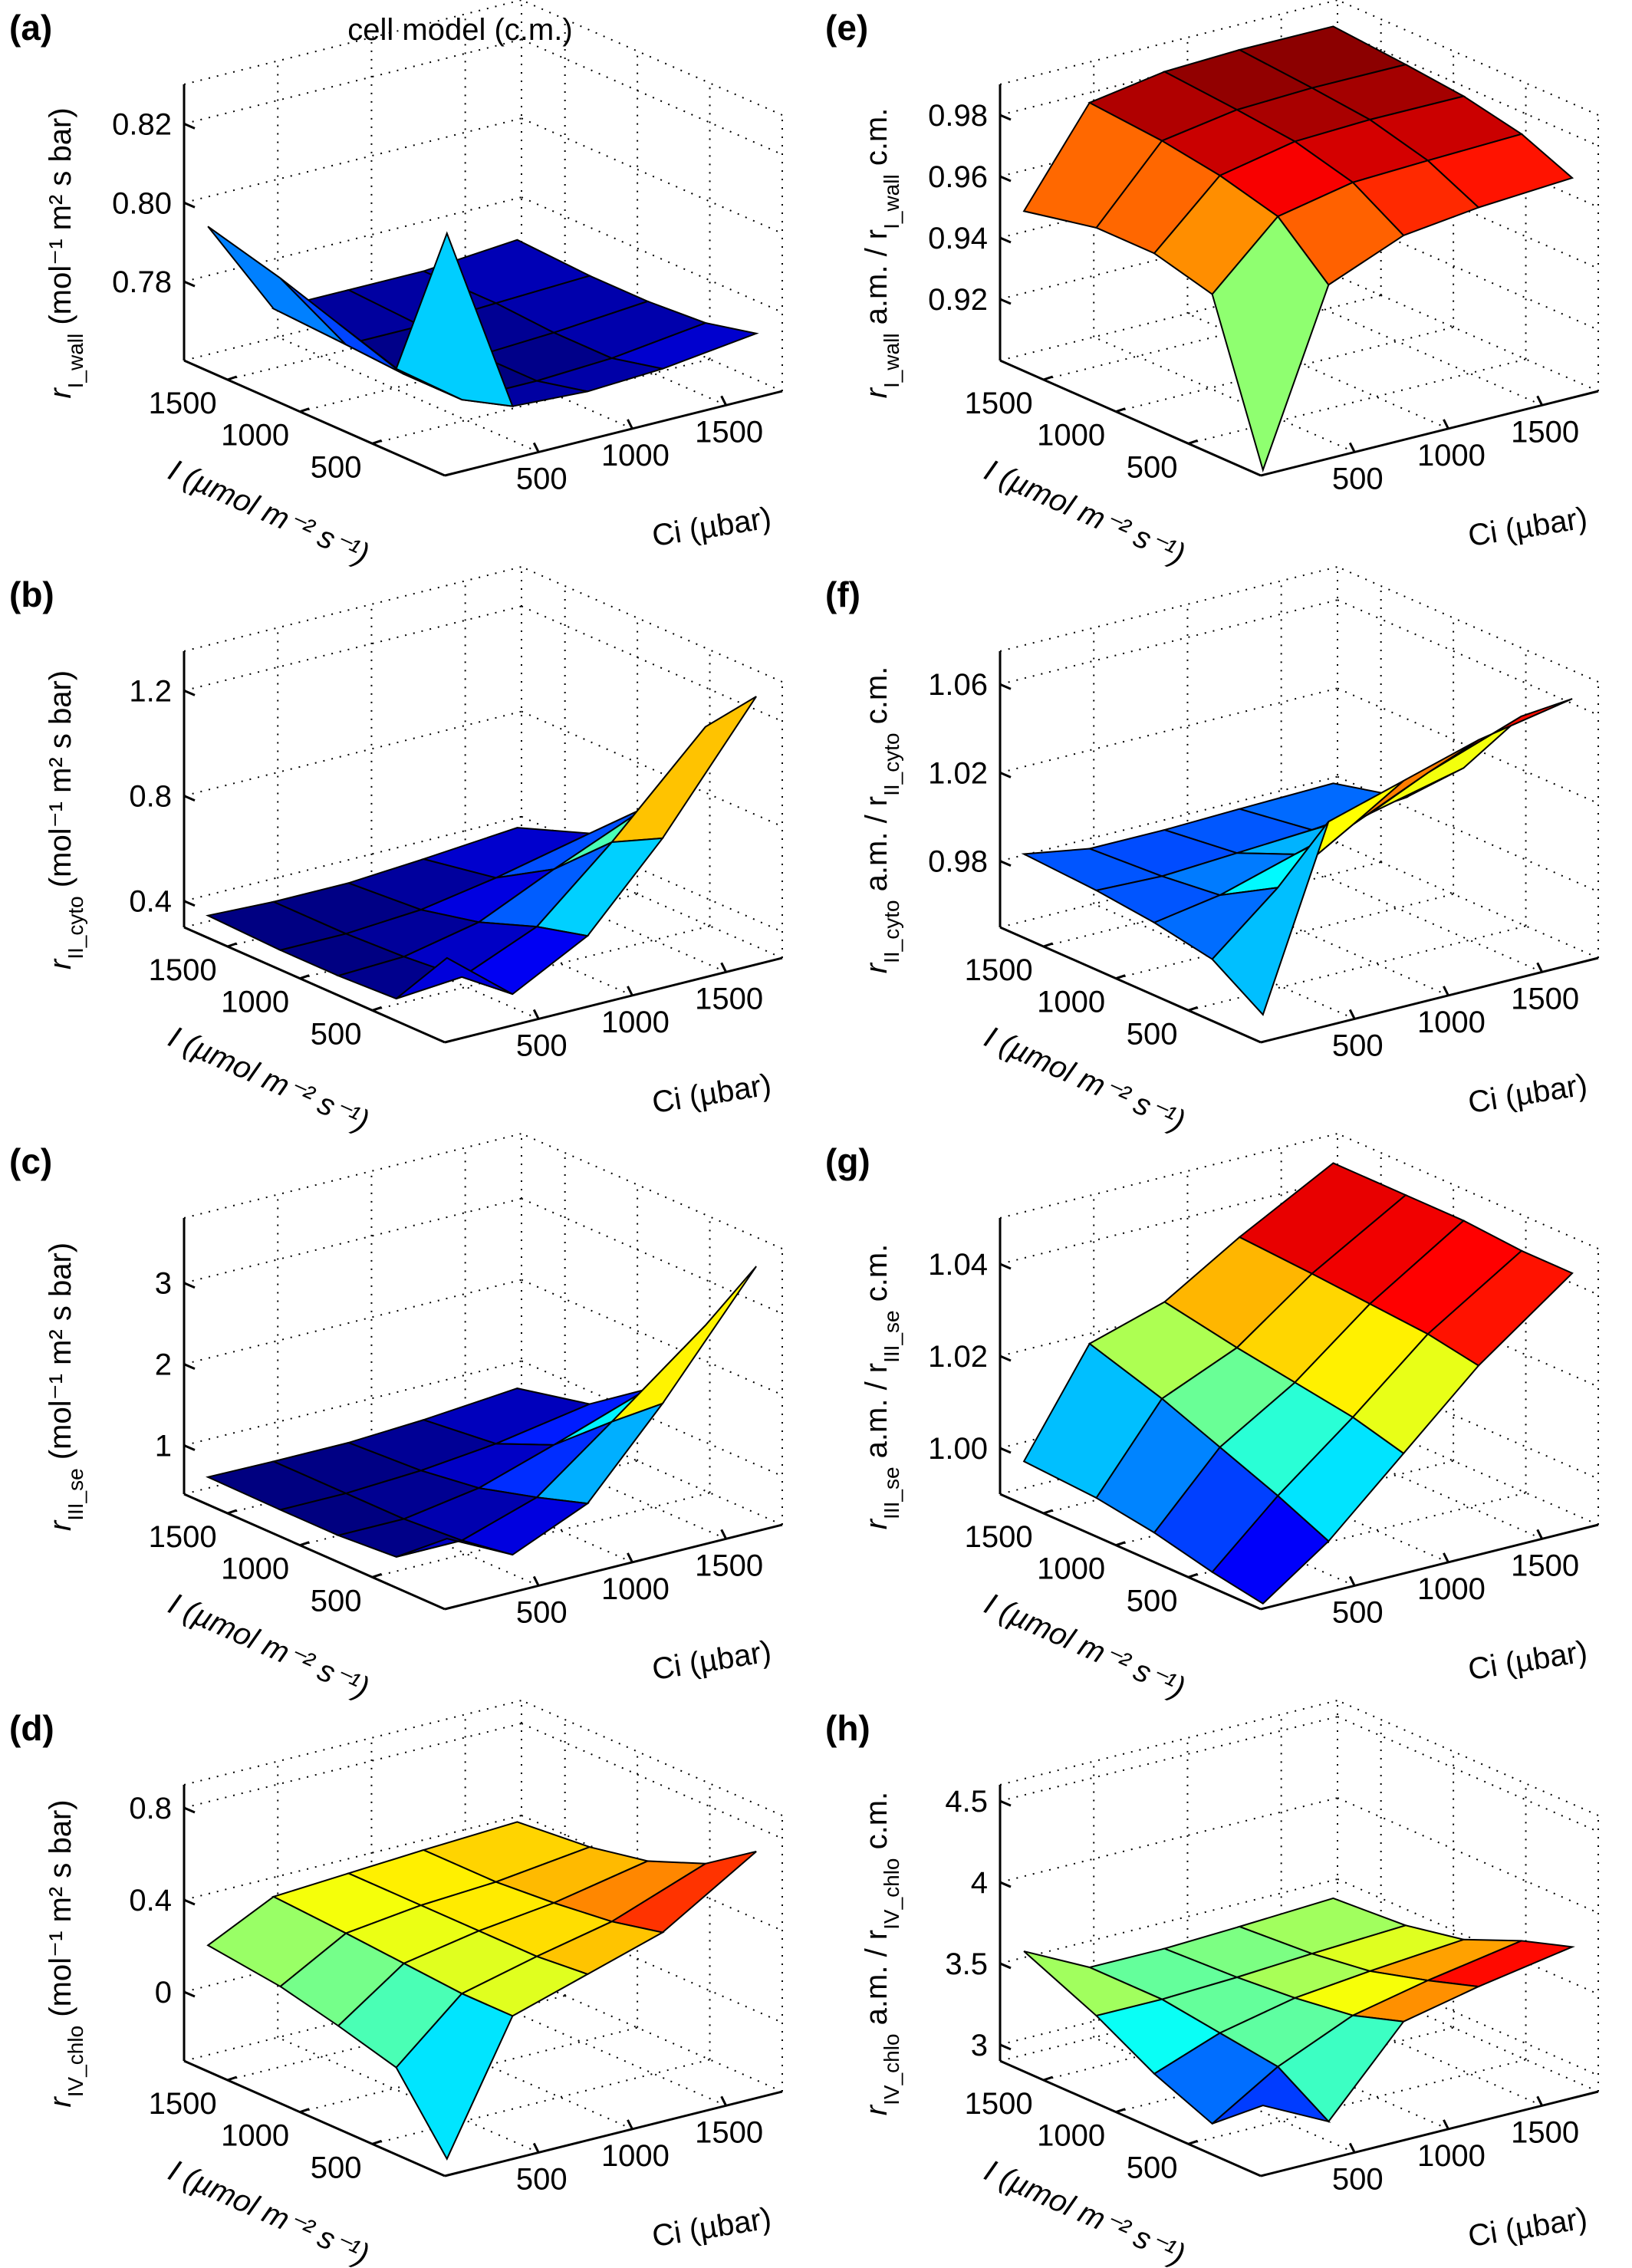 The height and width of the screenshot is (2268, 1632). Describe the element at coordinates (163, 1993) in the screenshot. I see `z-tick-label: 0` at that location.